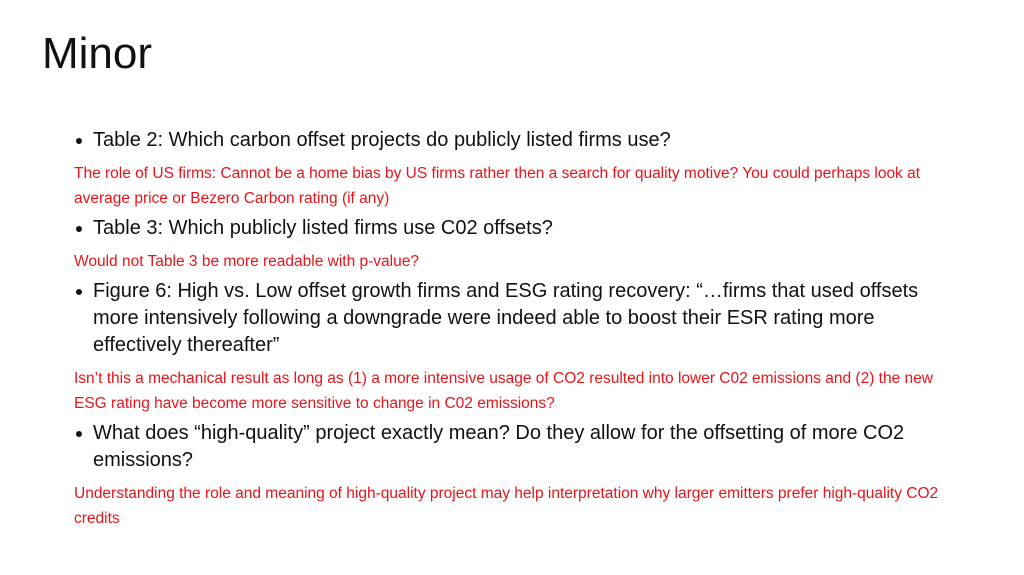 The width and height of the screenshot is (1024, 575). I want to click on slide-title: Minor, so click(97, 53).